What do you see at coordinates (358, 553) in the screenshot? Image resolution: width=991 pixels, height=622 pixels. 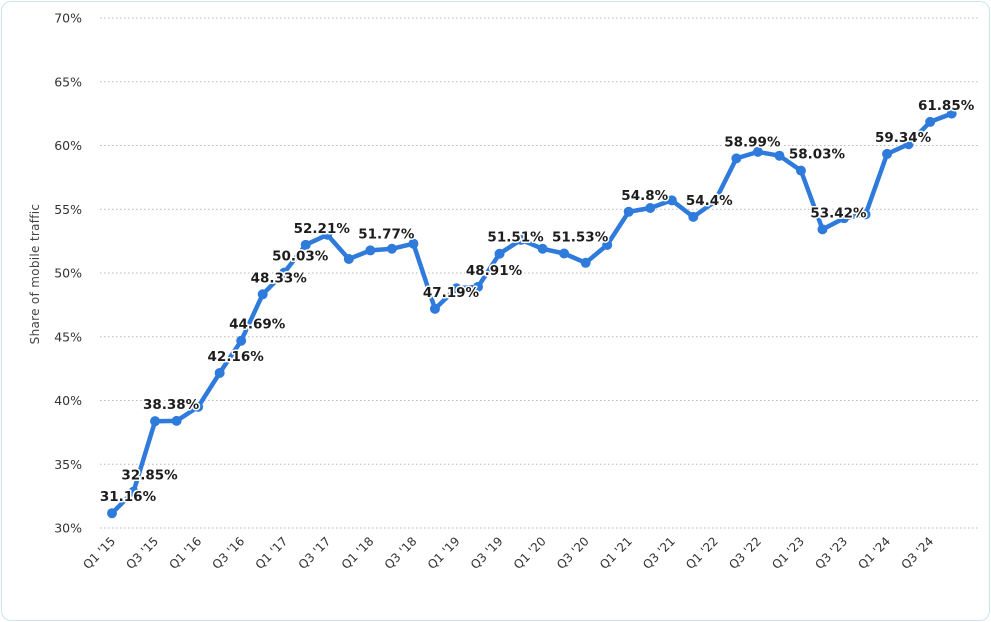 I see `x-tick-label: Q1 '18` at bounding box center [358, 553].